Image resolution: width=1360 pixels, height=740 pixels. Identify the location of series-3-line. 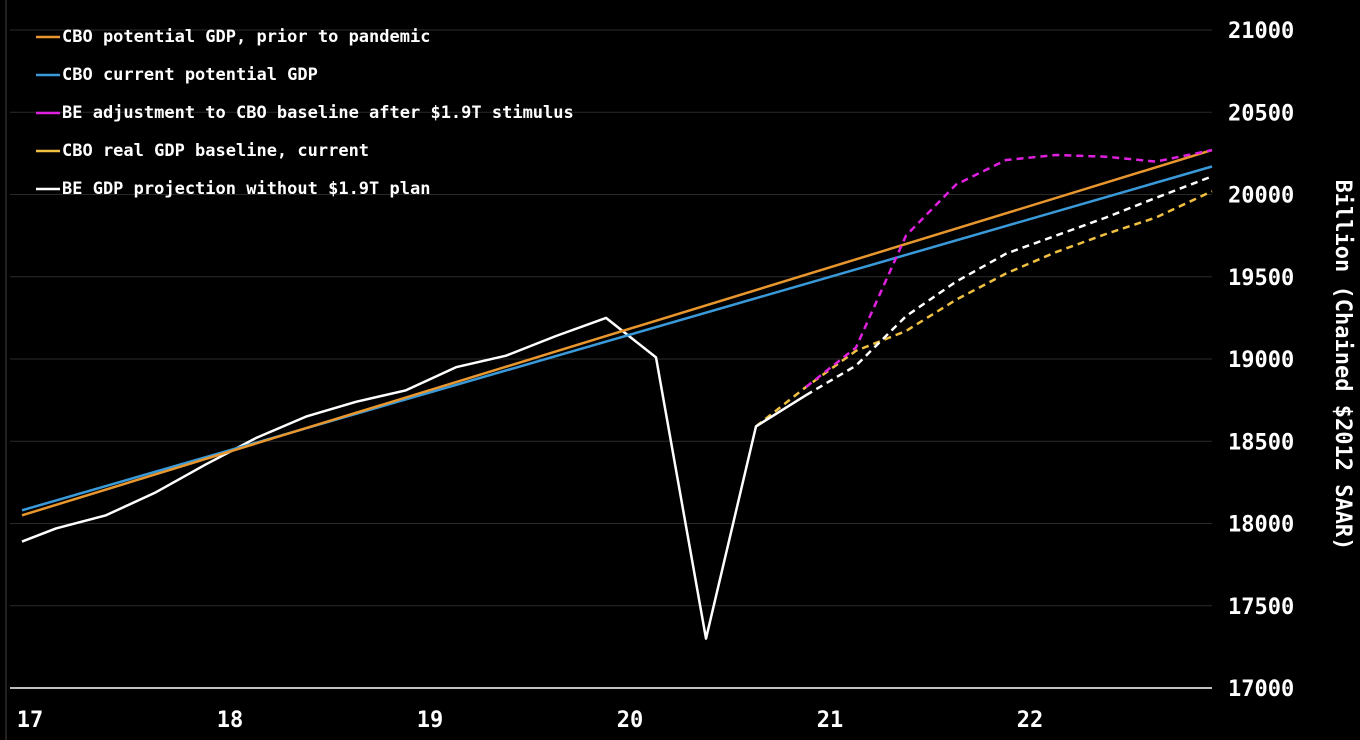
(984, 309).